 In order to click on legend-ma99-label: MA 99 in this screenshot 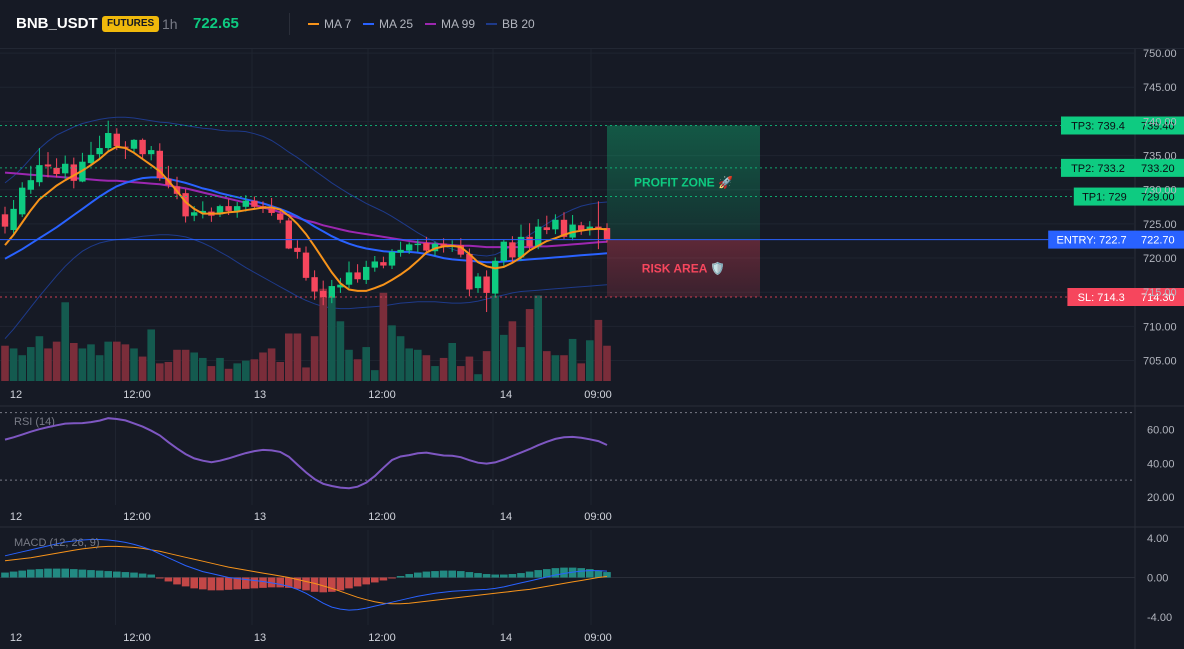, I will do `click(458, 24)`.